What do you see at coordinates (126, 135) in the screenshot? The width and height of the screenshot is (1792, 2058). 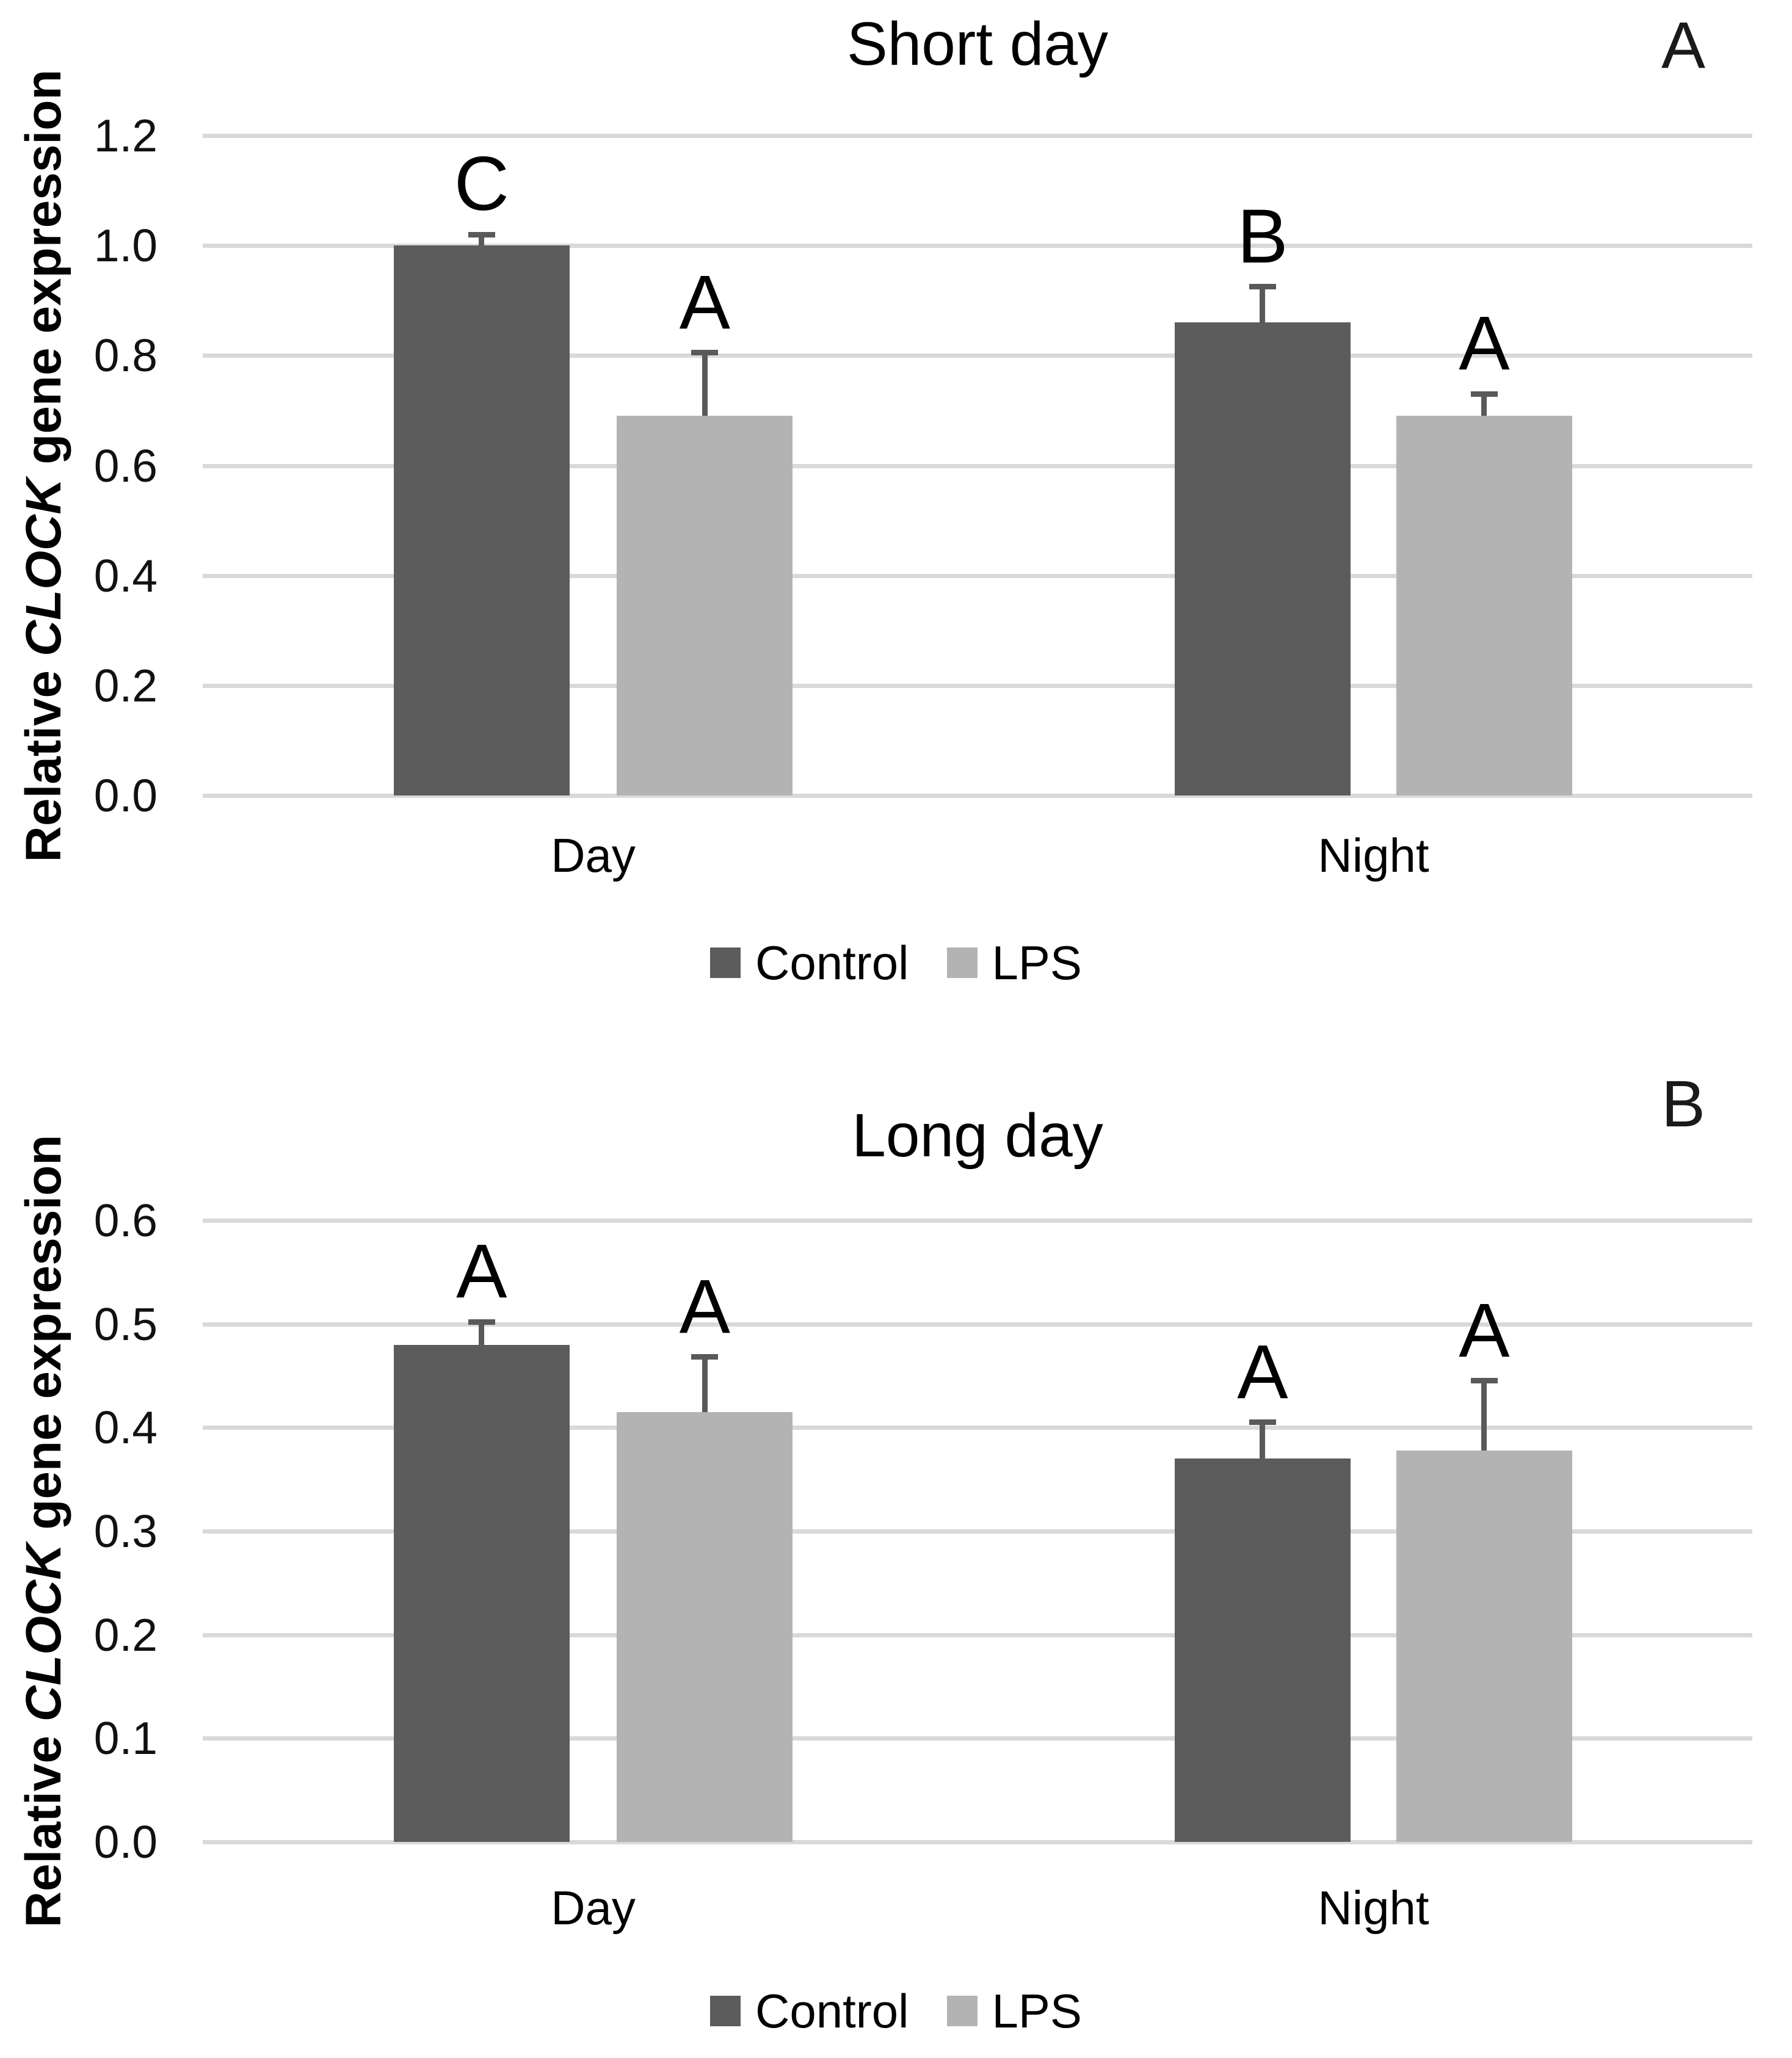 I see `y-tick-label: 1.2` at bounding box center [126, 135].